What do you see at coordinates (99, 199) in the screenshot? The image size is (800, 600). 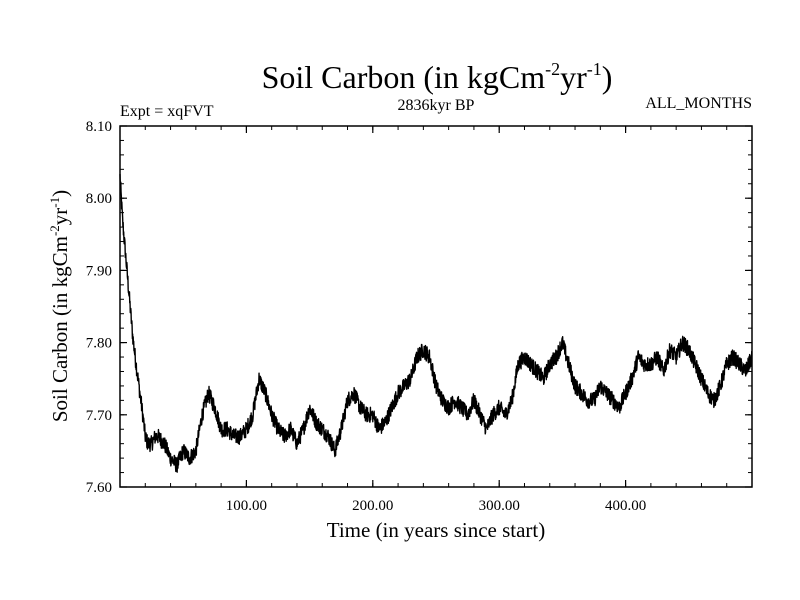 I see `y-tick-label: 8.00` at bounding box center [99, 199].